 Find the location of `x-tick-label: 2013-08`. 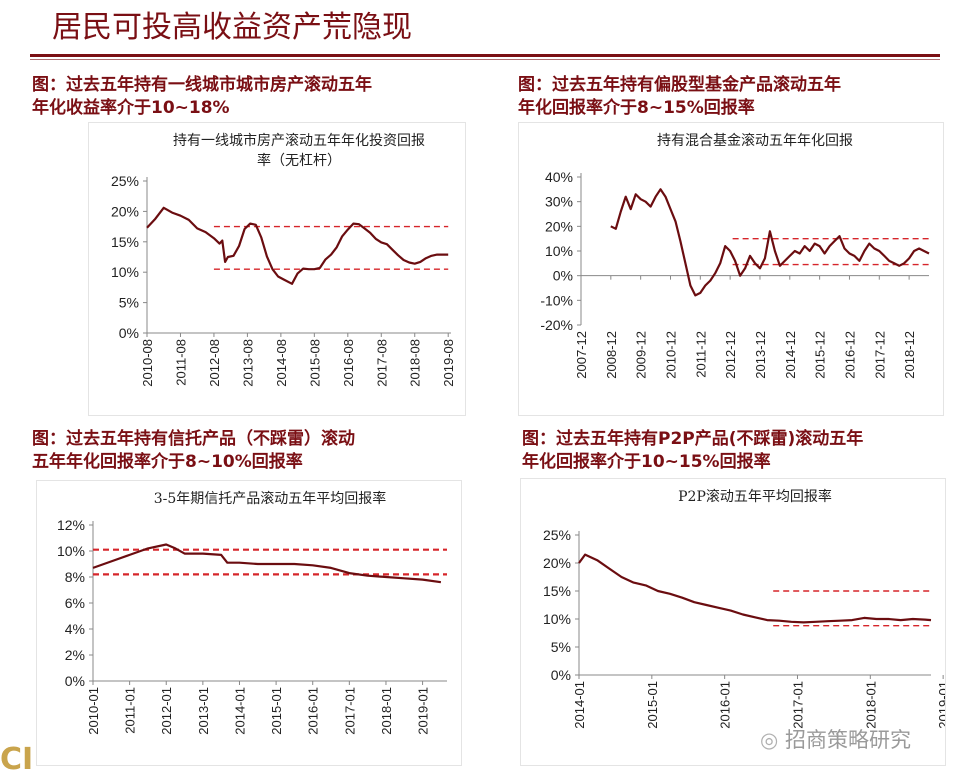

x-tick-label: 2013-08 is located at coordinates (247, 363).